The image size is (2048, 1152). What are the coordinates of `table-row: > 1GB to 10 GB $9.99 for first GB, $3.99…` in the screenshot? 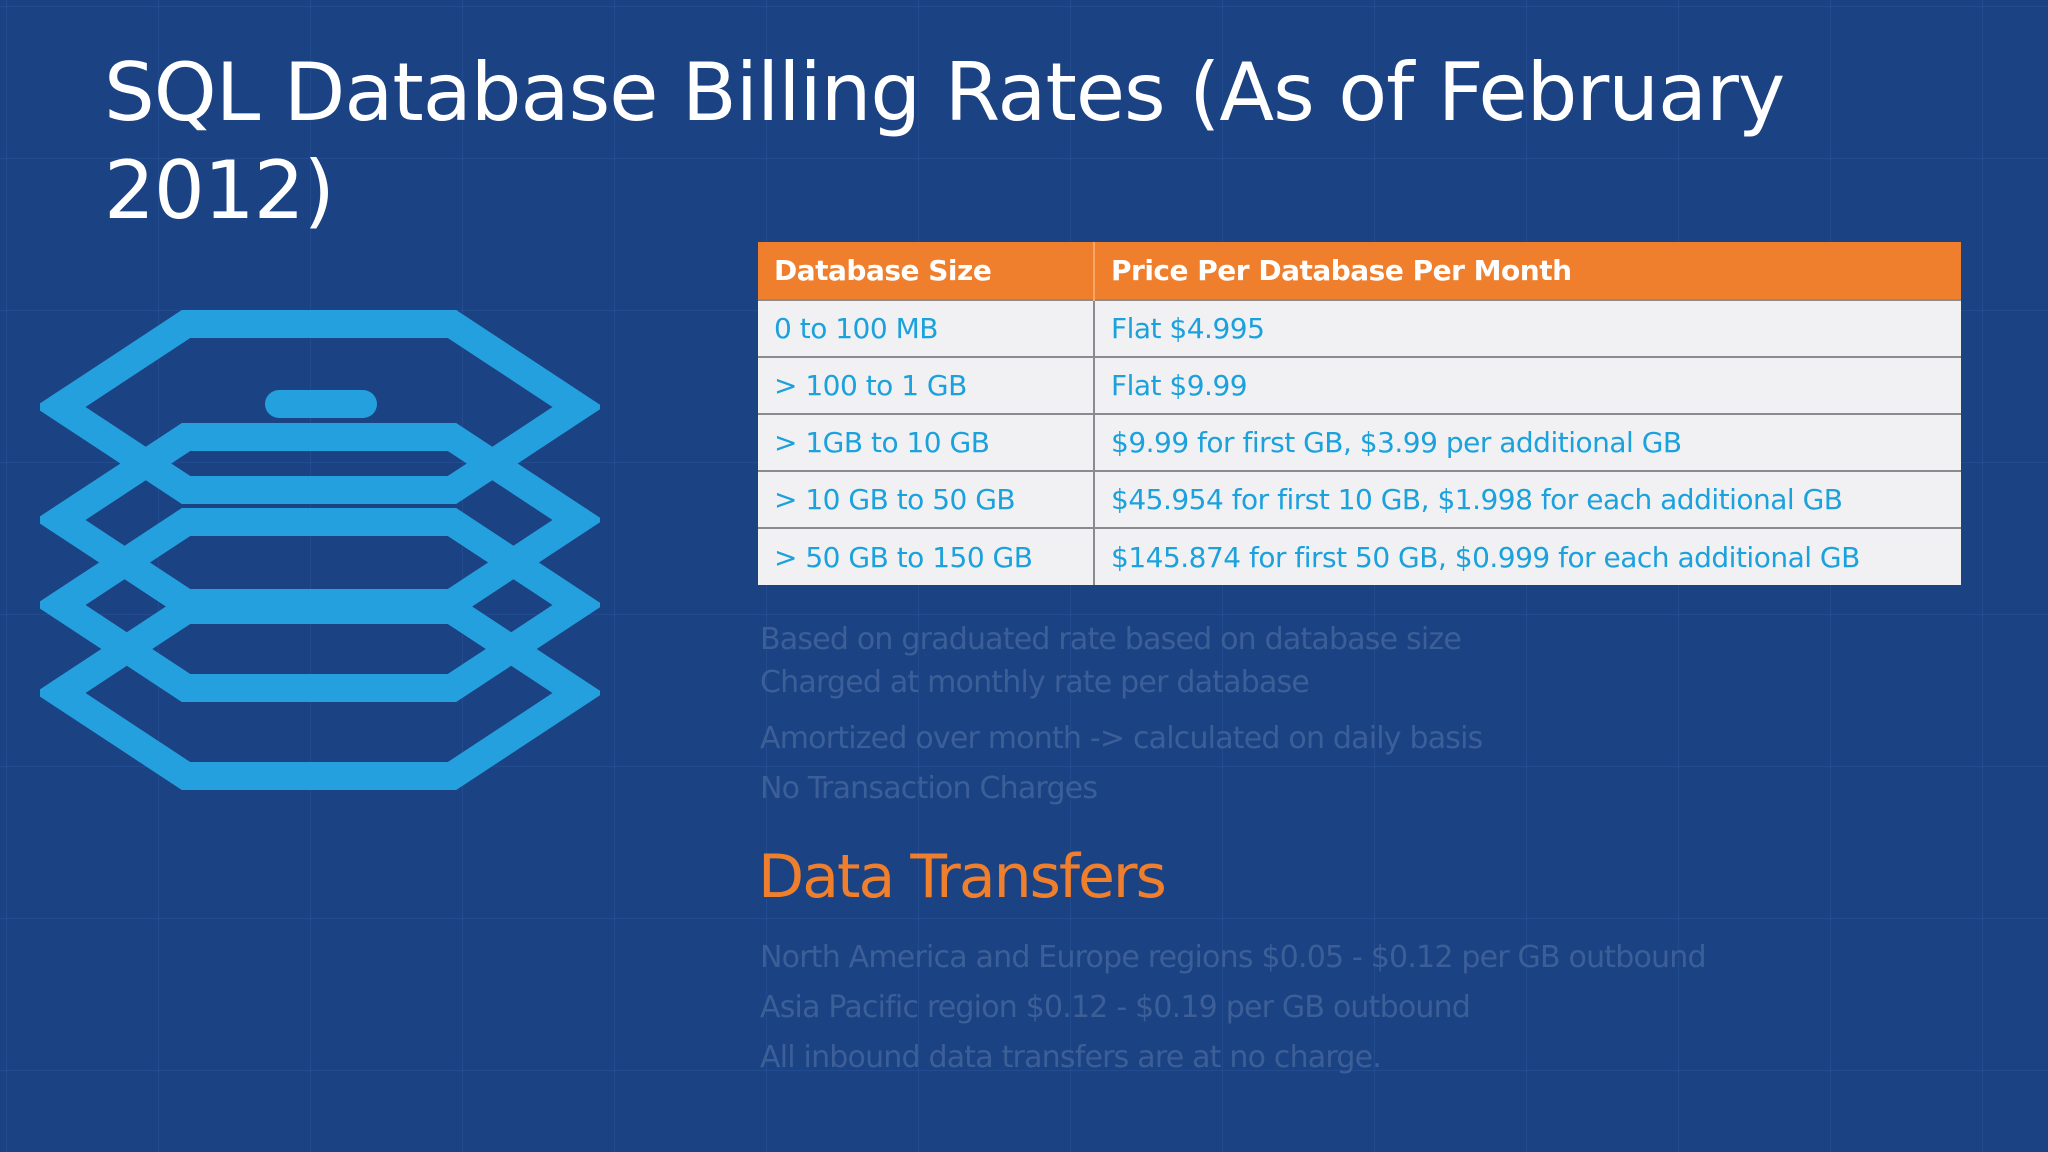 It's located at (1359, 442).